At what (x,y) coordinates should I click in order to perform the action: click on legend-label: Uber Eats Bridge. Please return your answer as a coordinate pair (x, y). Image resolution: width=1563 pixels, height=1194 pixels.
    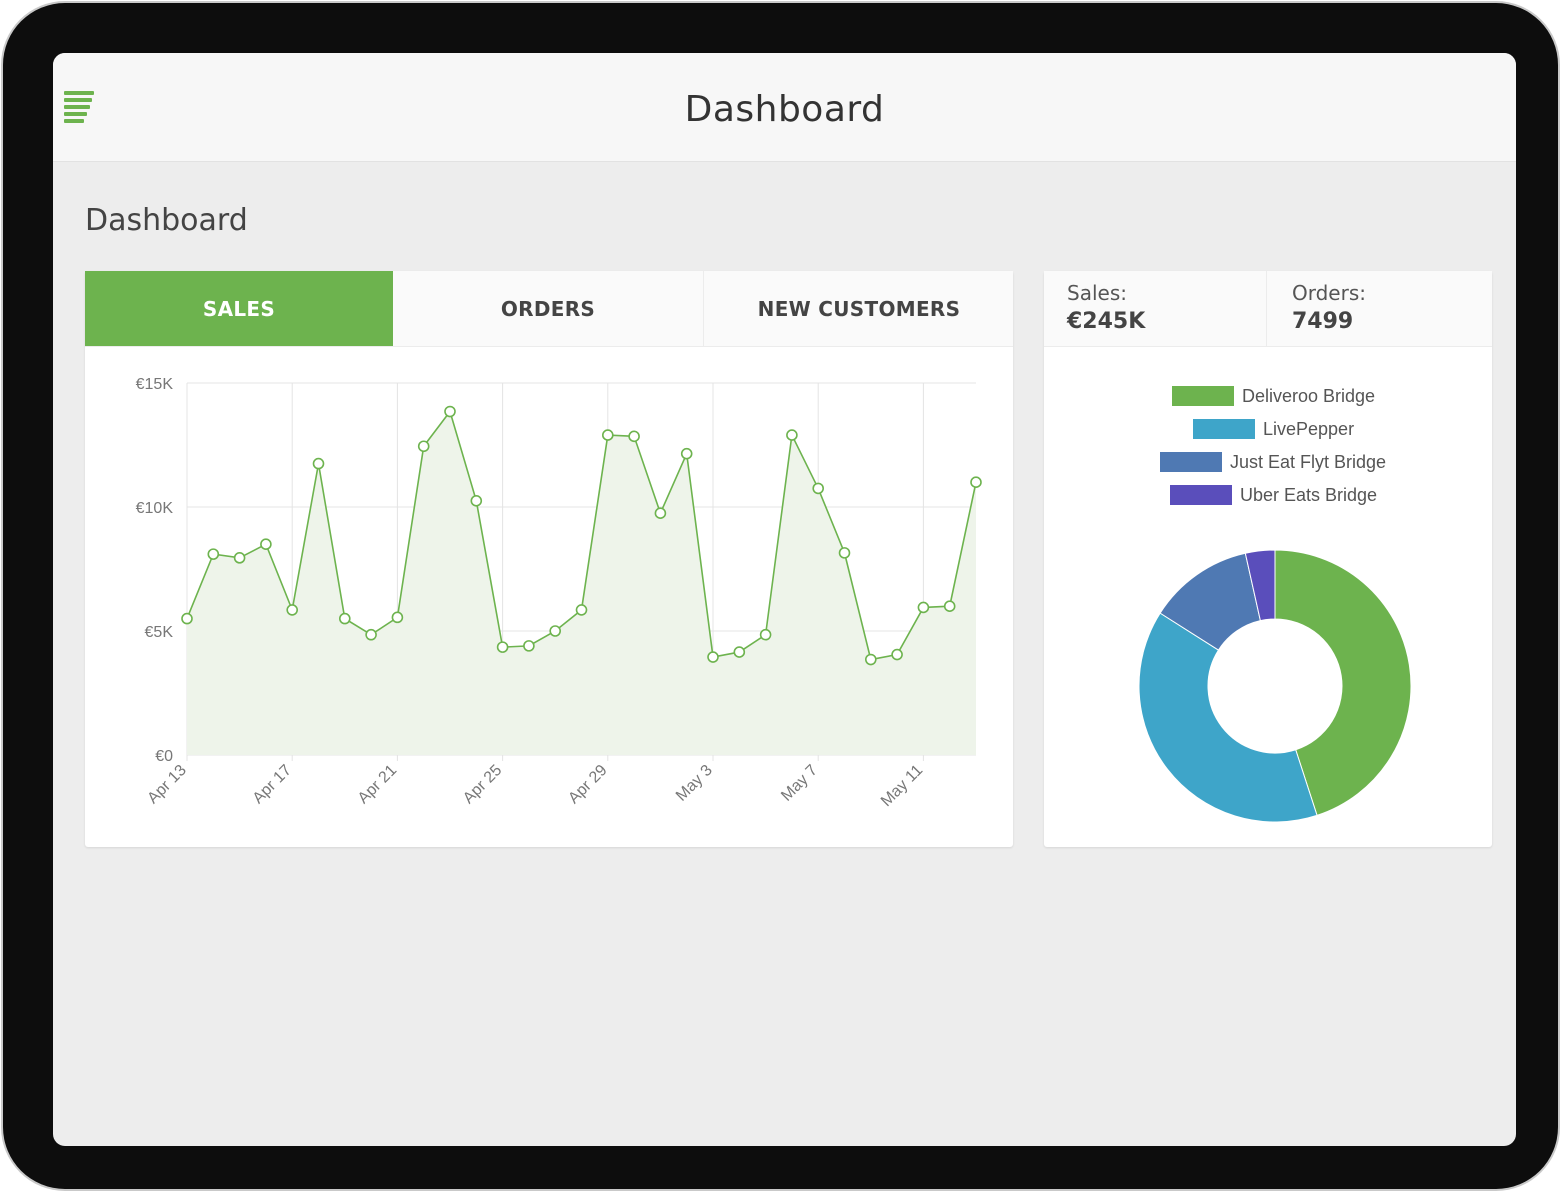
    Looking at the image, I should click on (1309, 494).